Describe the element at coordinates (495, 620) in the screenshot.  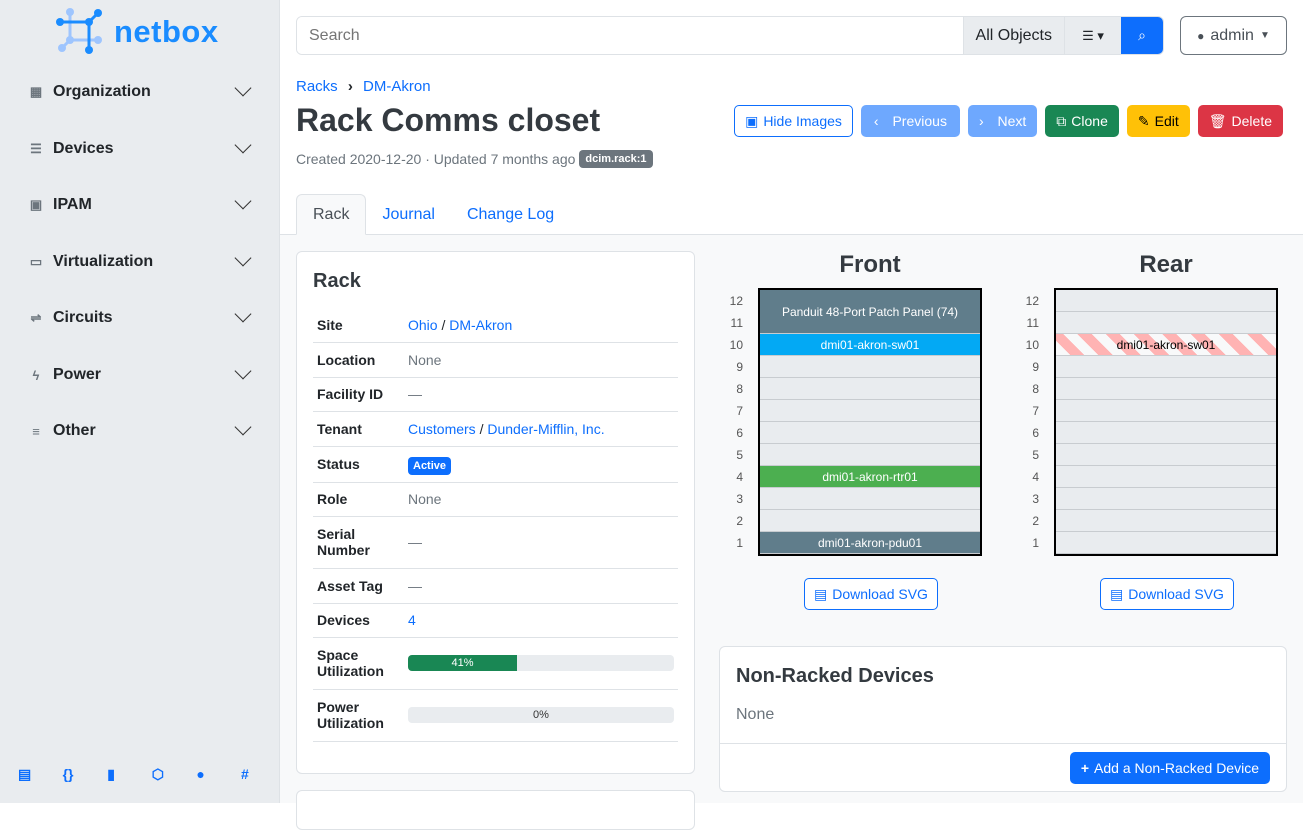
I see `table-row: Devices 4` at that location.